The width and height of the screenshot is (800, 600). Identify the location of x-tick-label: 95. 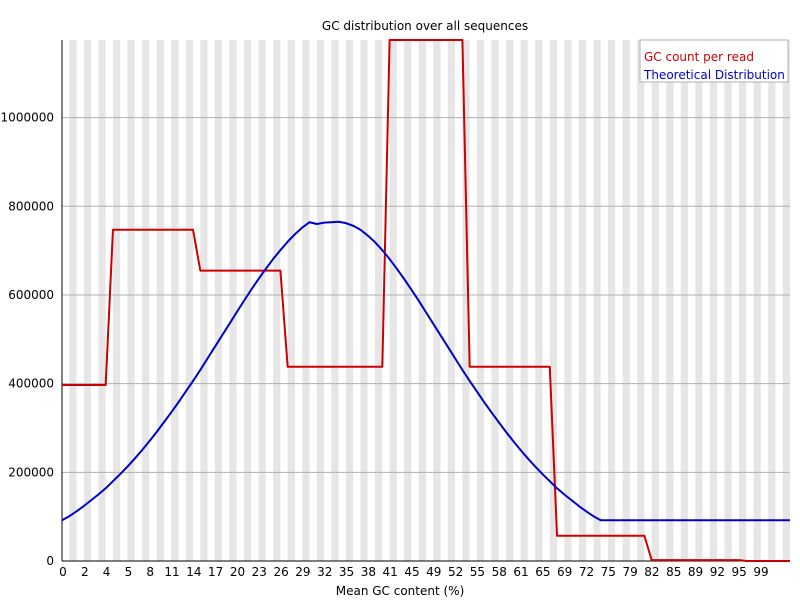
(739, 572).